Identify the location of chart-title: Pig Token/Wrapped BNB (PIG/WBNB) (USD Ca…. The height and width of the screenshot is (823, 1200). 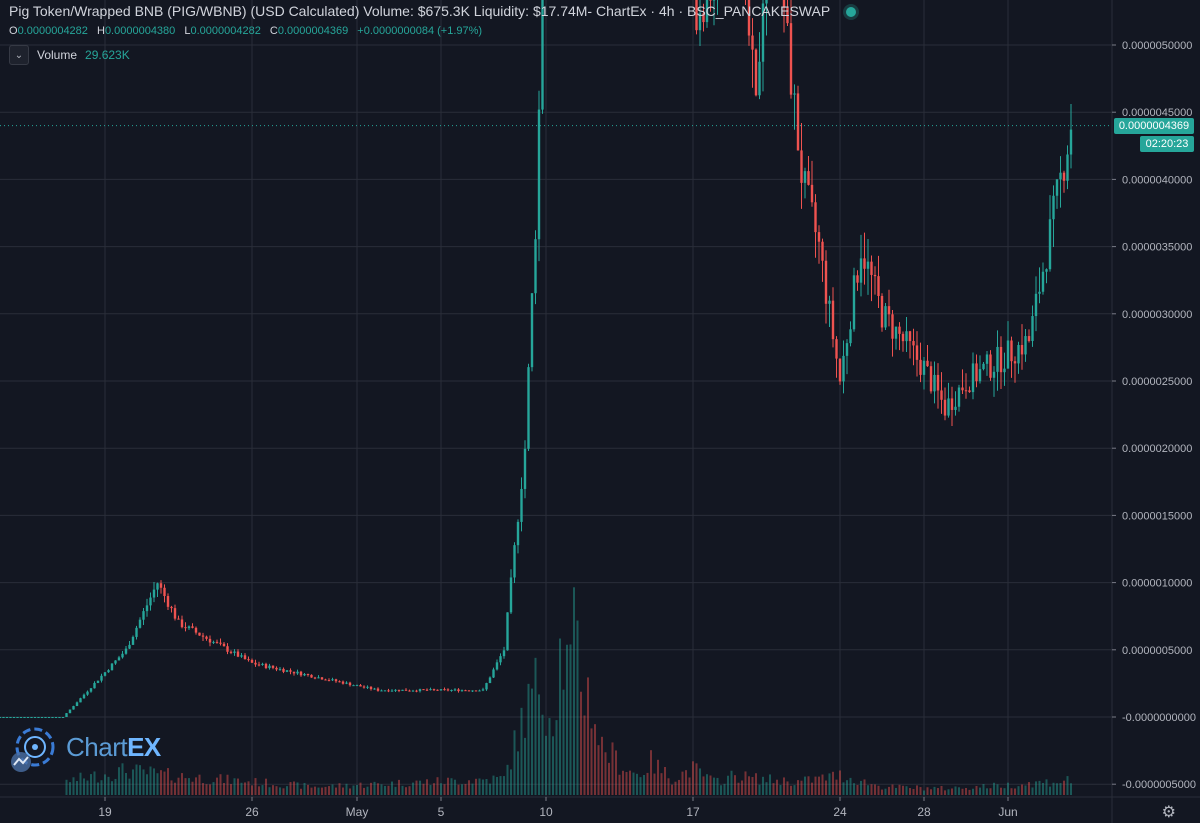
(419, 11).